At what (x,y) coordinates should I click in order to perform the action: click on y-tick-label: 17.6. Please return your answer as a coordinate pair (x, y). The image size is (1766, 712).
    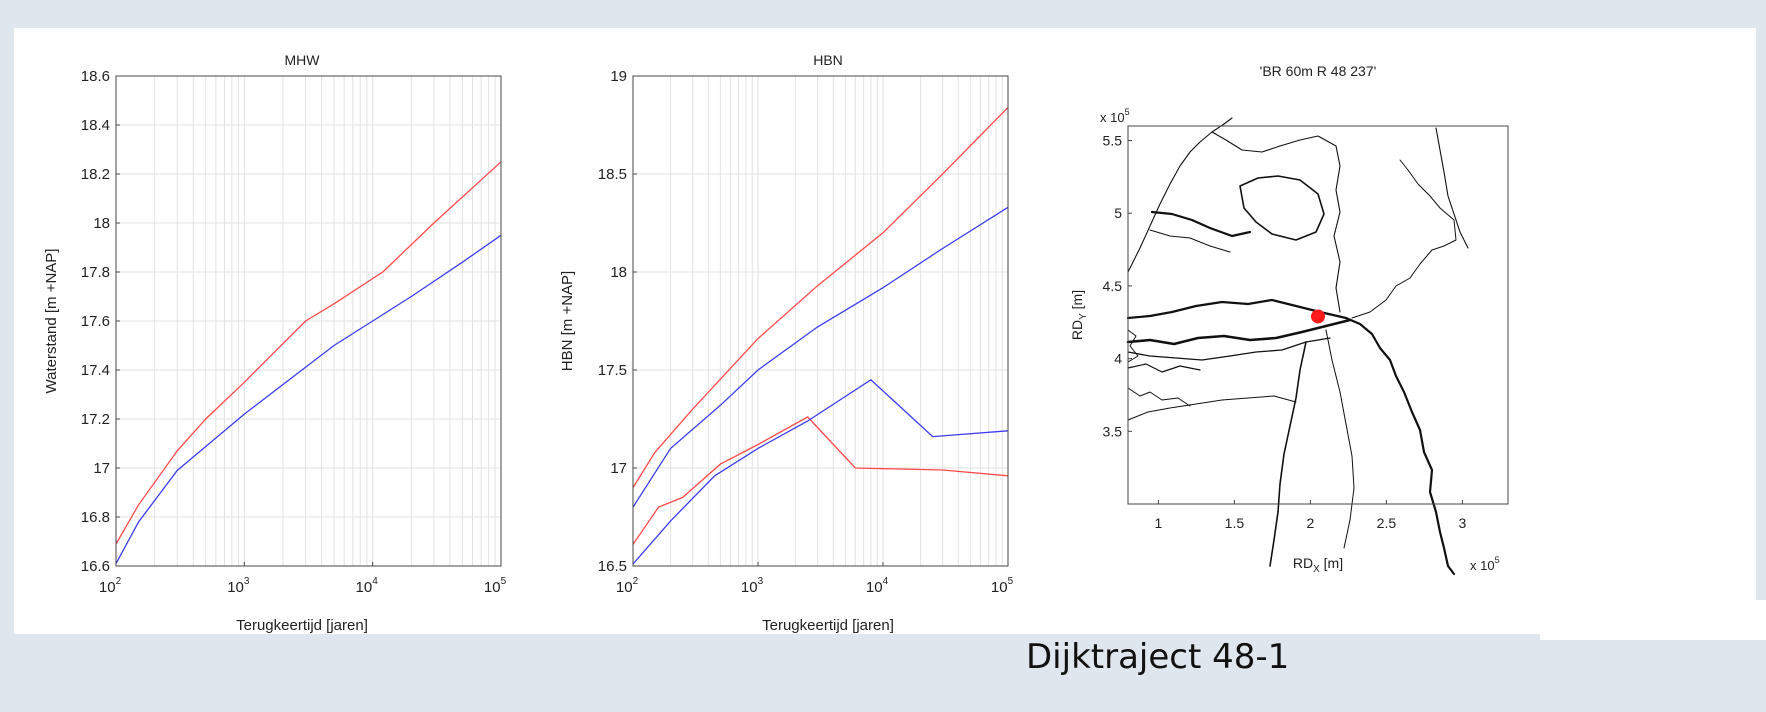
    Looking at the image, I should click on (95, 321).